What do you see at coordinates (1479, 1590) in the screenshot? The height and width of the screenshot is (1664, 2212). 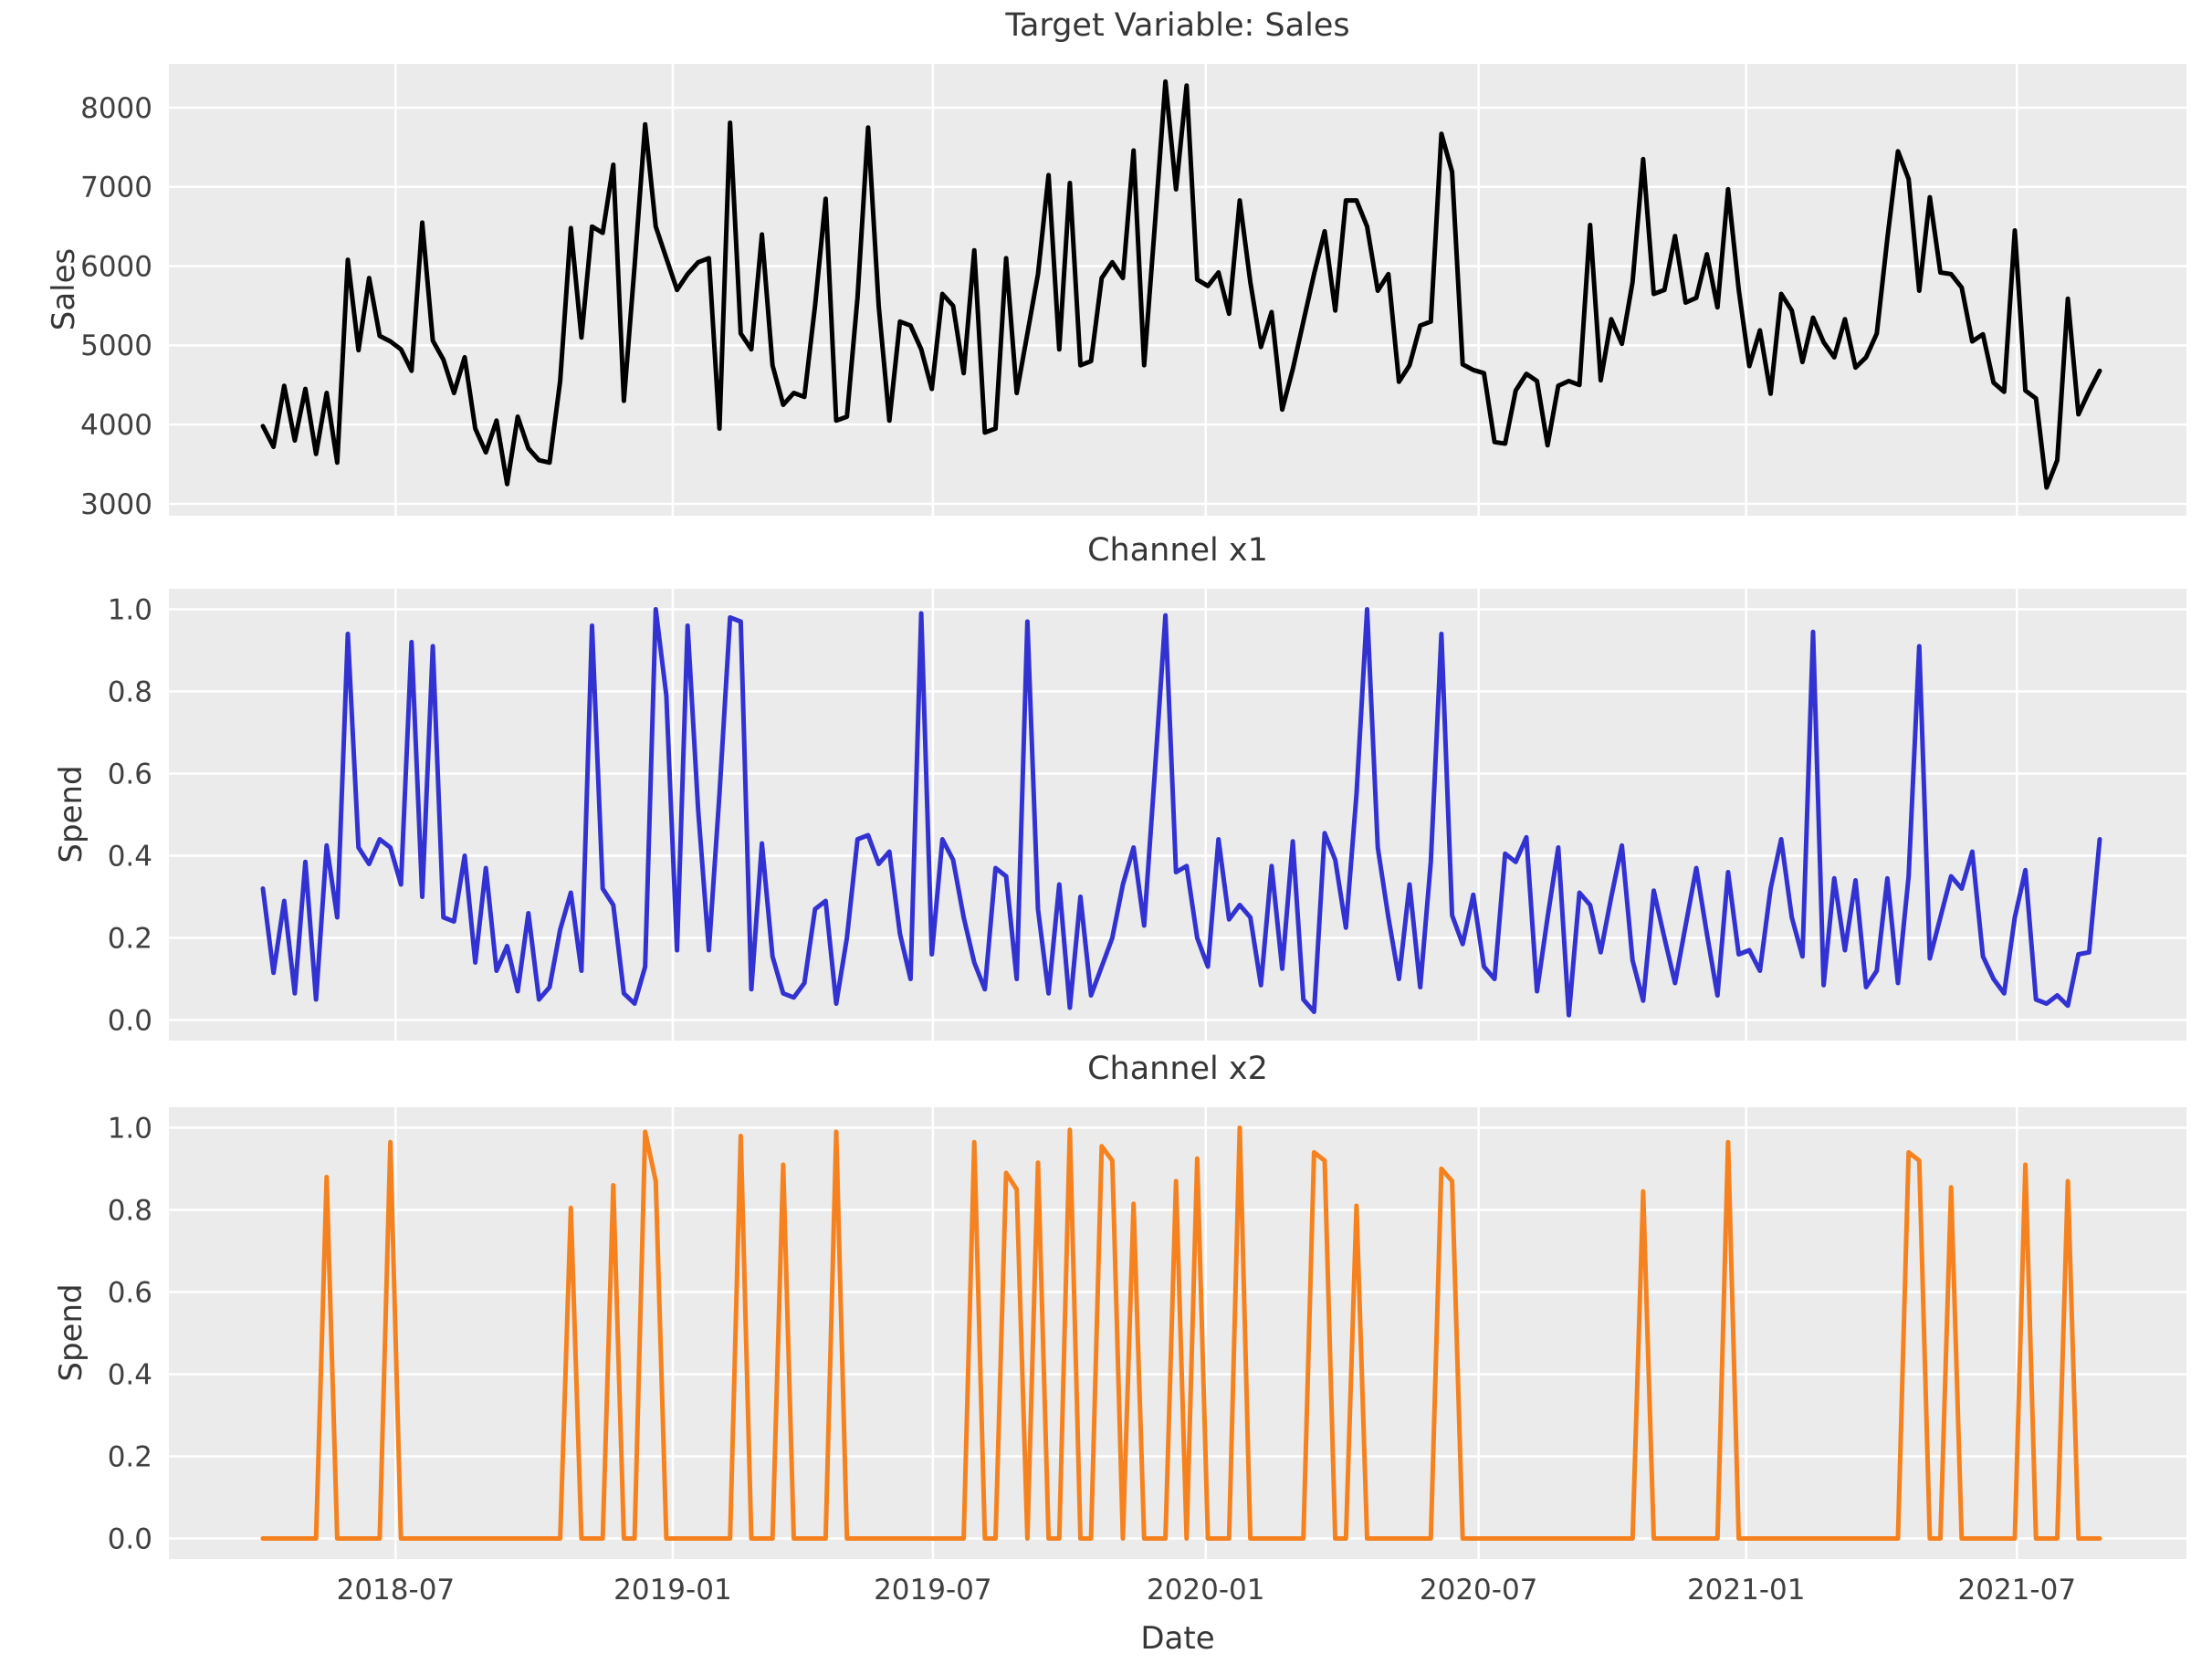 I see `x-tick-label: 2020-07` at bounding box center [1479, 1590].